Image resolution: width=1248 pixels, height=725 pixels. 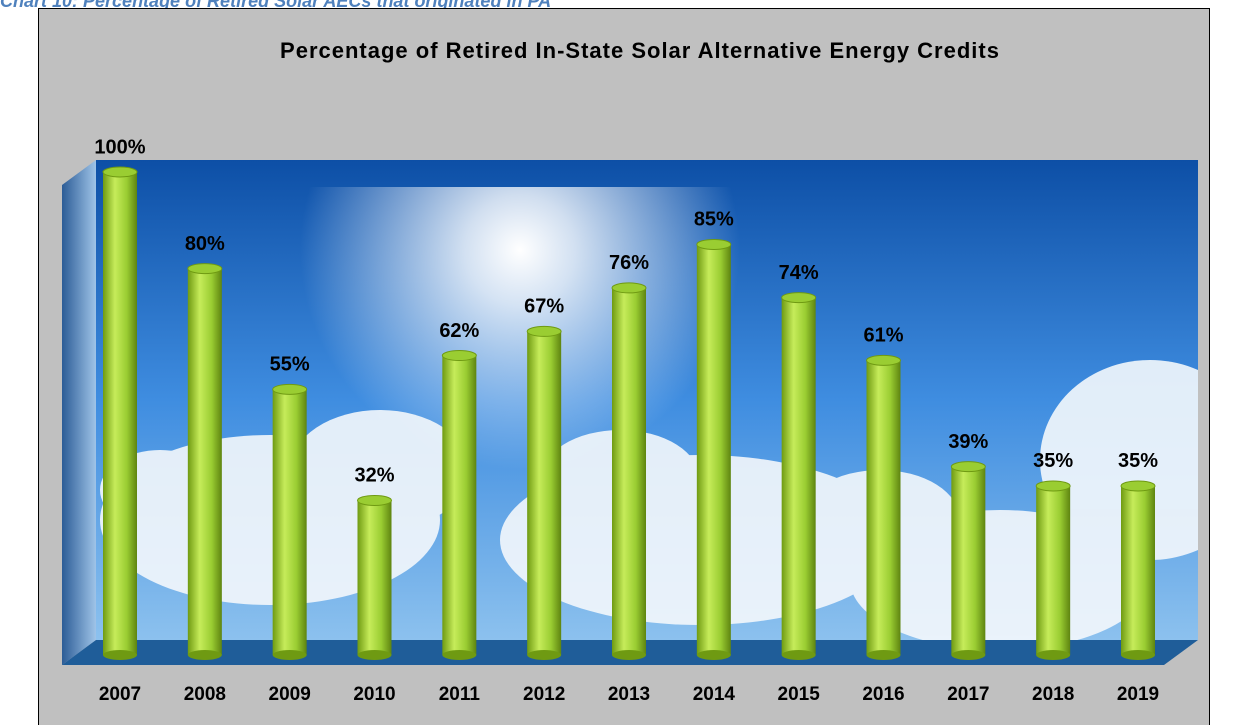 I want to click on data-label: 67%, so click(x=544, y=307).